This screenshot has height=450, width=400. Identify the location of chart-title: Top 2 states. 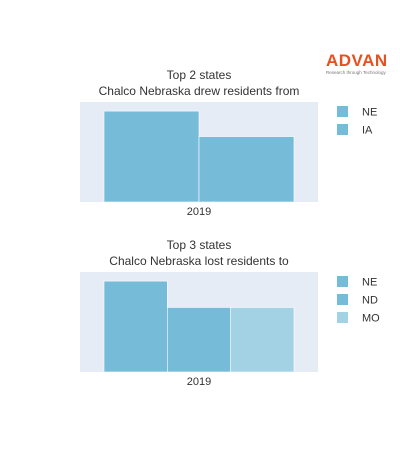
(199, 75).